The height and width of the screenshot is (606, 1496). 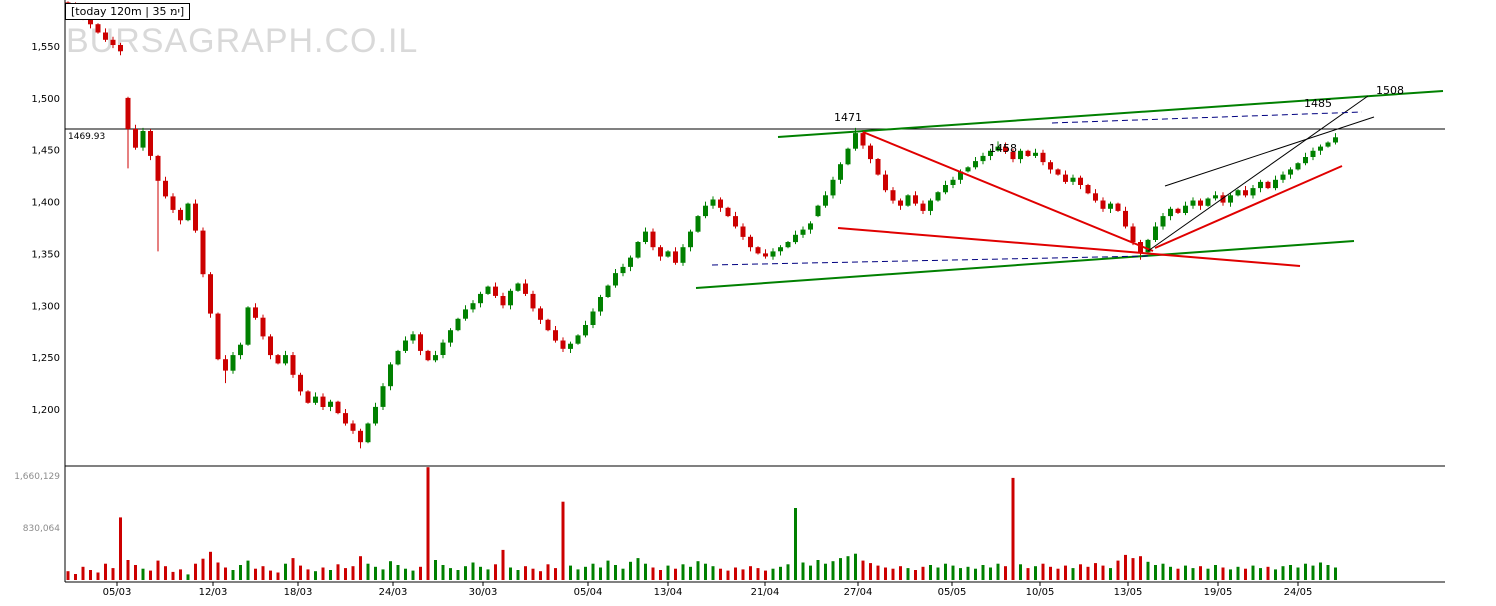 What do you see at coordinates (45, 358) in the screenshot?
I see `y-axis-label: 1,250` at bounding box center [45, 358].